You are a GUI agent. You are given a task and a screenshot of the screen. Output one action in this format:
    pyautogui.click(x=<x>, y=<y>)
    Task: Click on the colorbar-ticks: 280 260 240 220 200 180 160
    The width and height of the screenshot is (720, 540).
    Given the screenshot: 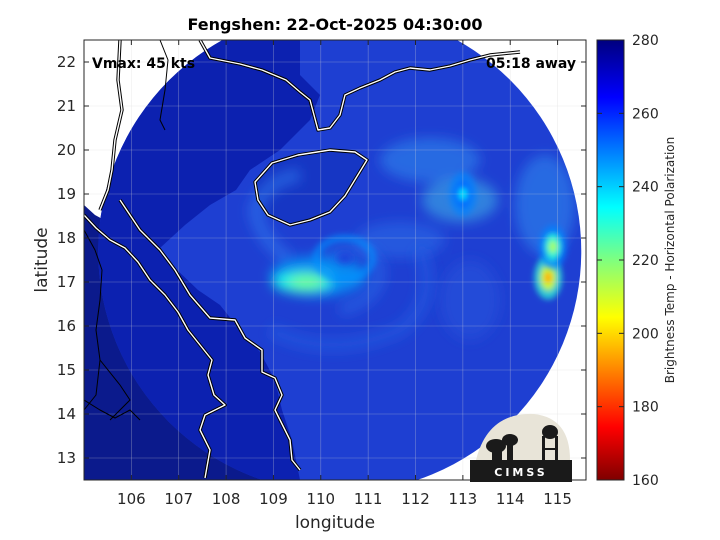 What is the action you would take?
    pyautogui.click(x=628, y=261)
    